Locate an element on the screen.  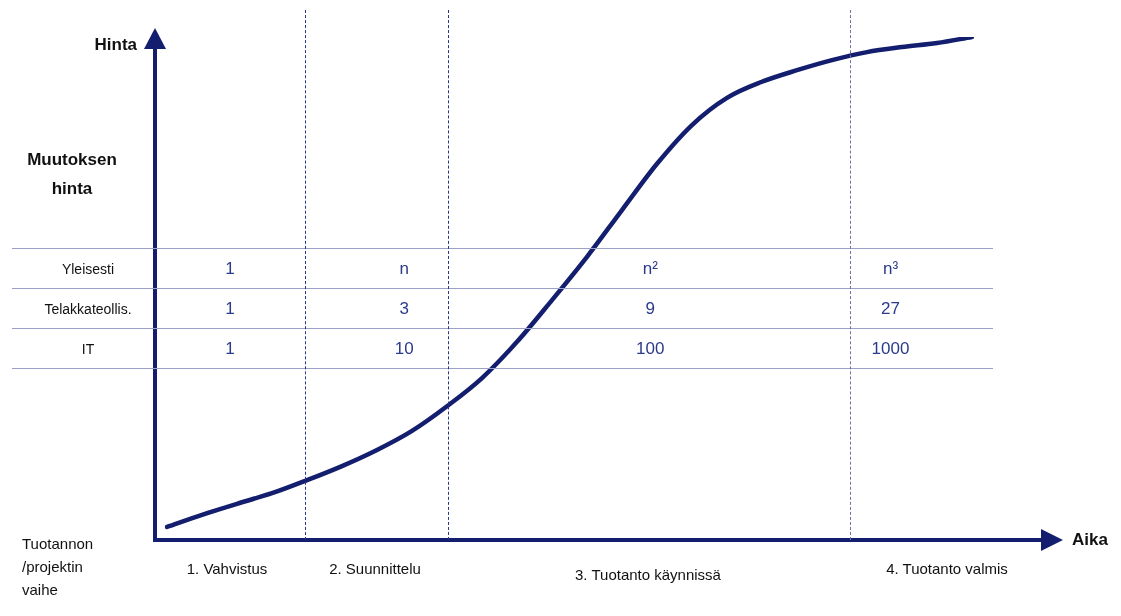
y-axis-title: Hinta is located at coordinates (116, 44).